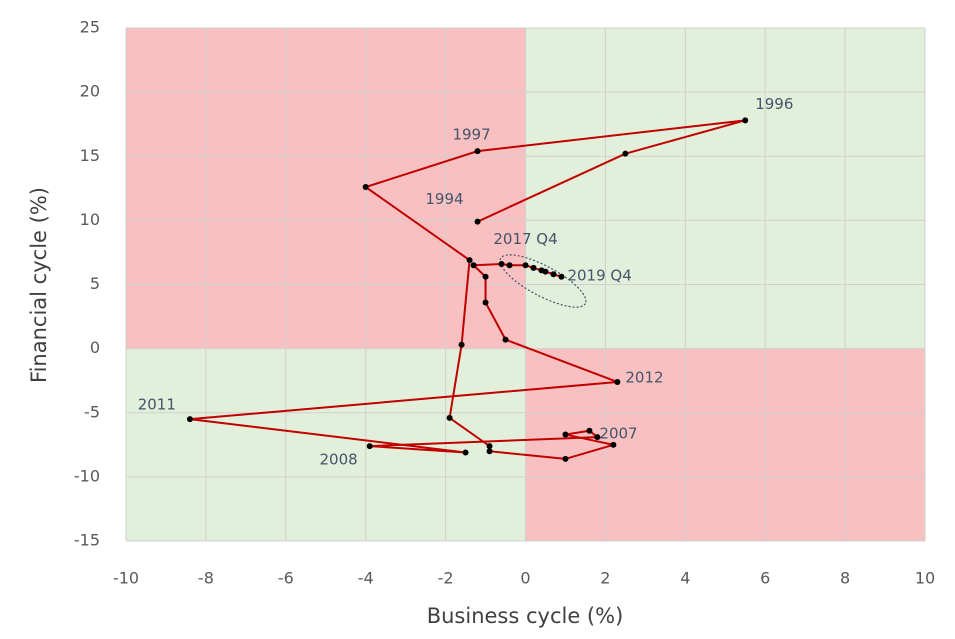  What do you see at coordinates (90, 91) in the screenshot?
I see `y-tick-label: 20` at bounding box center [90, 91].